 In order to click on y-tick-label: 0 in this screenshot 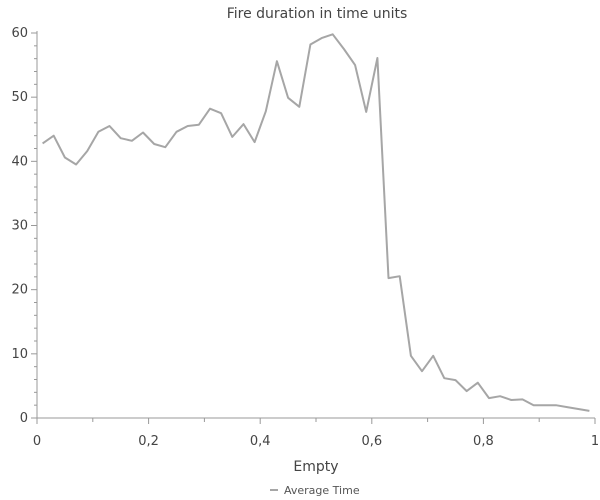, I will do `click(24, 418)`.